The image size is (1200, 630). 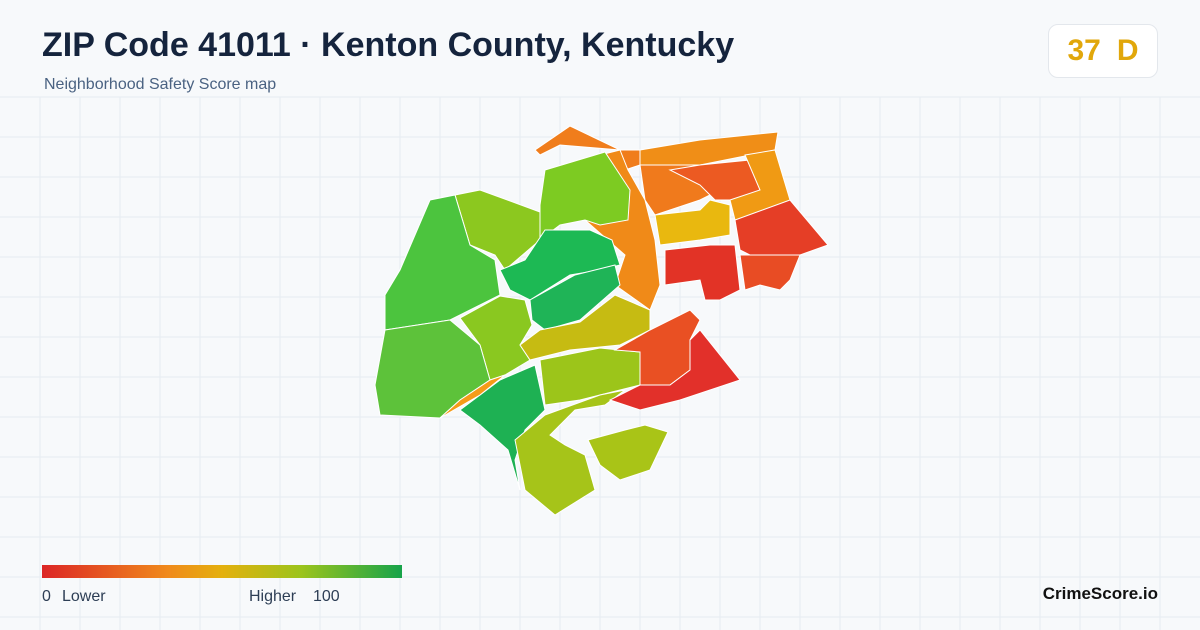 I want to click on legend-min-label: Lower, so click(x=84, y=596).